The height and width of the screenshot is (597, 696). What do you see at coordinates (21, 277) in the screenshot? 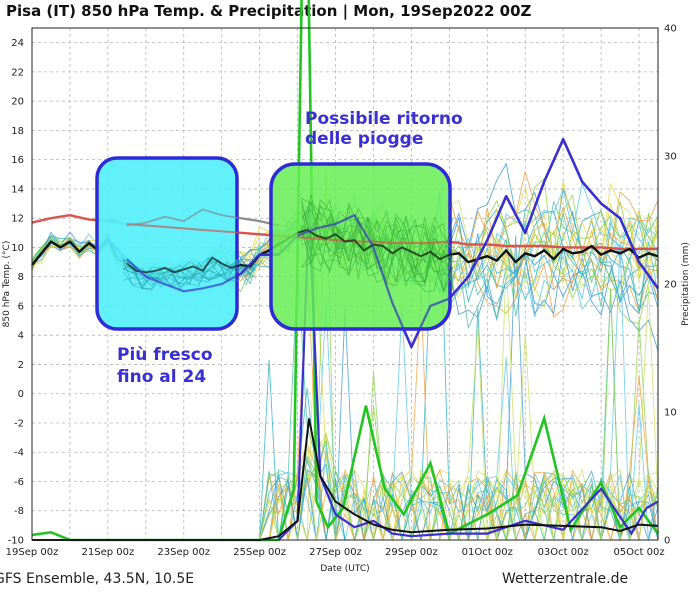
I see `y-tick-label: 8` at bounding box center [21, 277].